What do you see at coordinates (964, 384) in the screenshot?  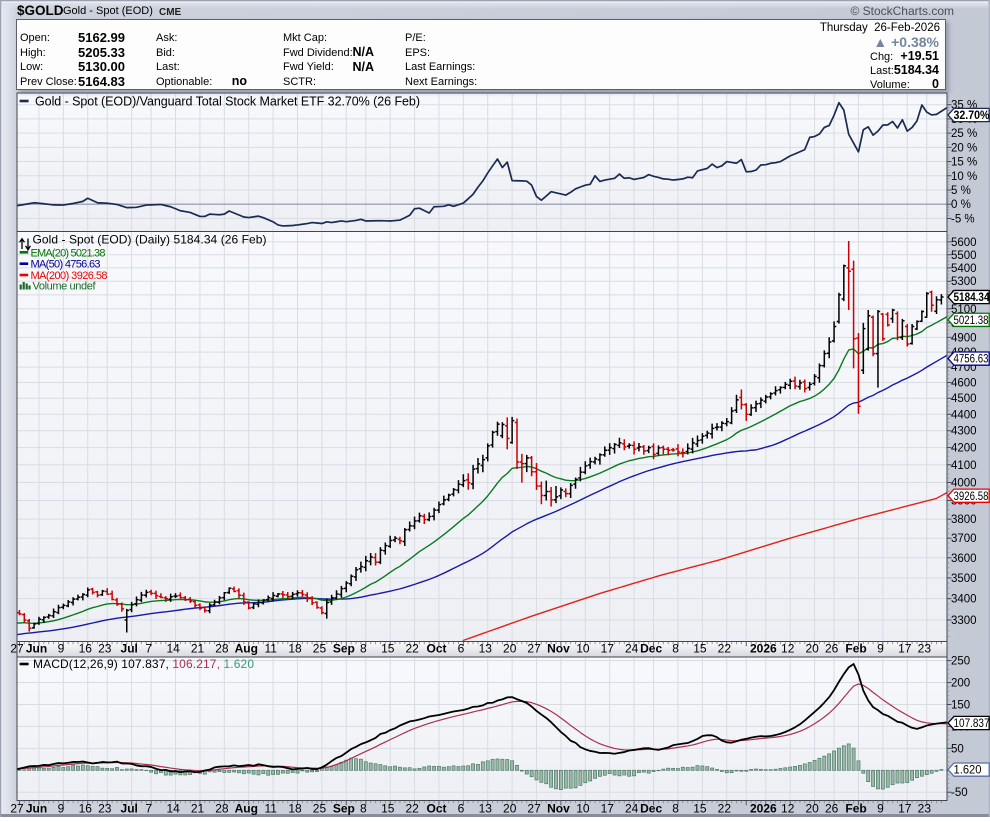 I see `svg-text: 4600` at bounding box center [964, 384].